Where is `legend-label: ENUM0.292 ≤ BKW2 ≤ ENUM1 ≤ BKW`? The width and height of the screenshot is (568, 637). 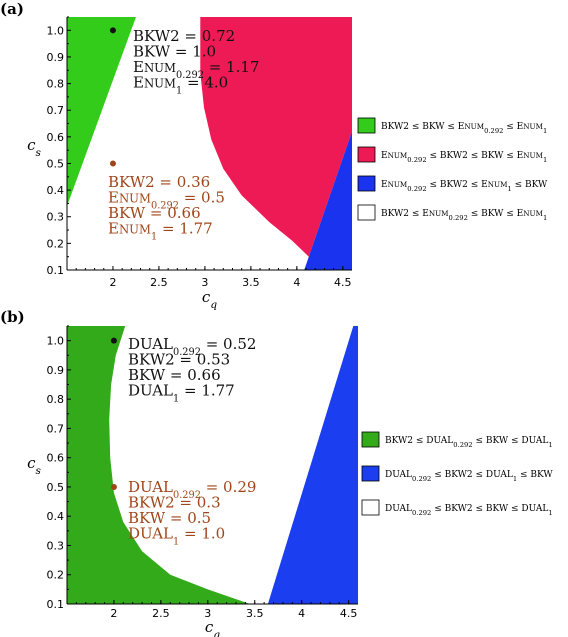
legend-label: ENUM0.292 ≤ BKW2 ≤ ENUM1 ≤ BKW is located at coordinates (464, 186).